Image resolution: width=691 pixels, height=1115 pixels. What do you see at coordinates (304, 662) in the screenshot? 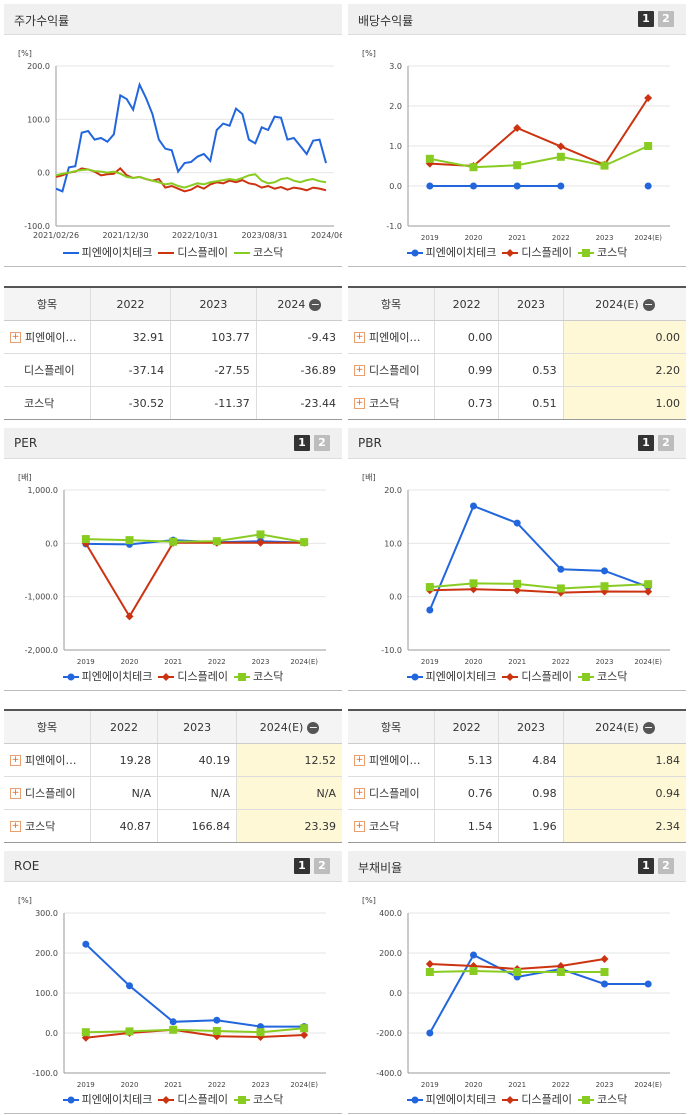
I see `x-tick-label: 2024(E)` at bounding box center [304, 662].